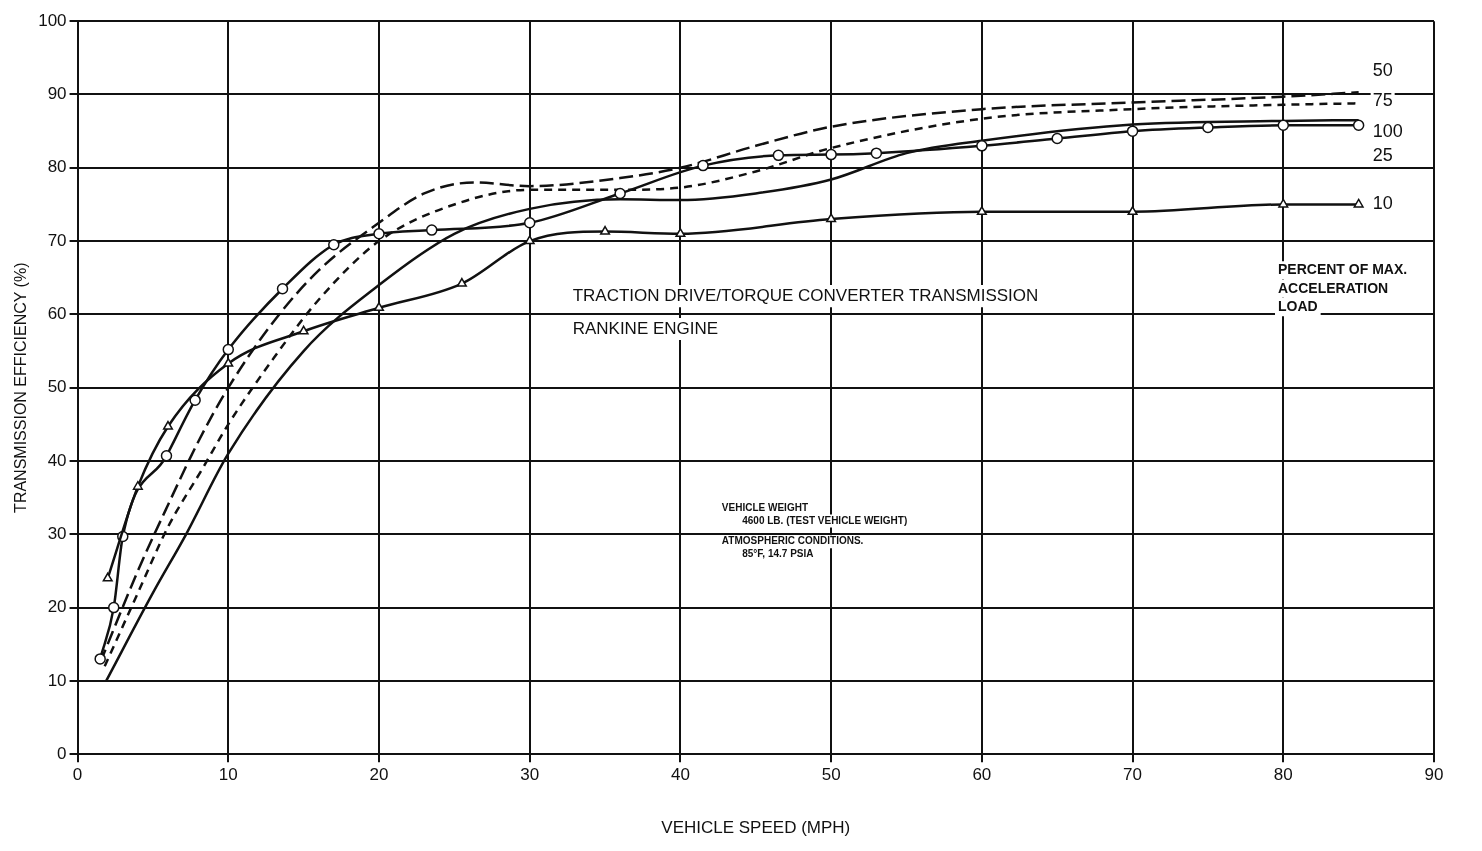  What do you see at coordinates (1382, 155) in the screenshot?
I see `series-label: 25` at bounding box center [1382, 155].